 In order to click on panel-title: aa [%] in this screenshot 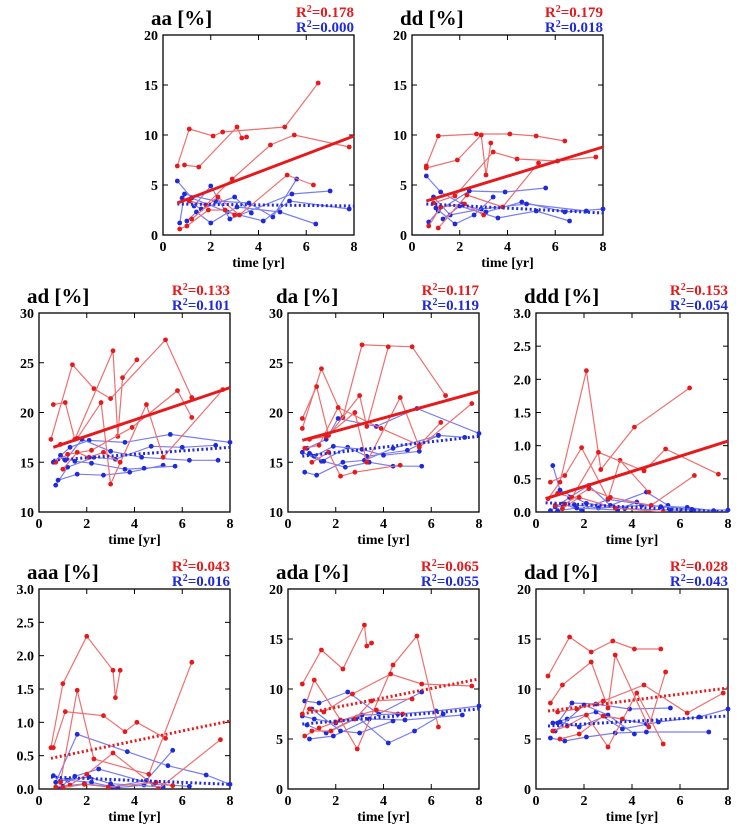, I will do `click(181, 18)`.